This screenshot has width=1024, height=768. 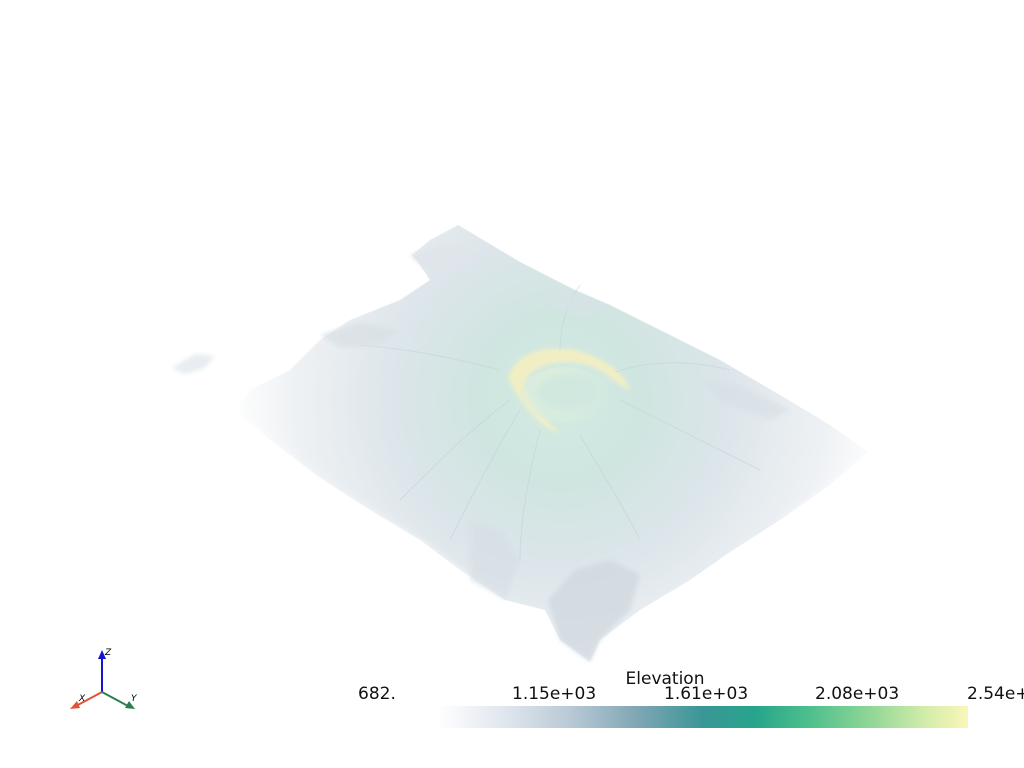 I want to click on scalar-bar-colorbar, so click(x=702, y=717).